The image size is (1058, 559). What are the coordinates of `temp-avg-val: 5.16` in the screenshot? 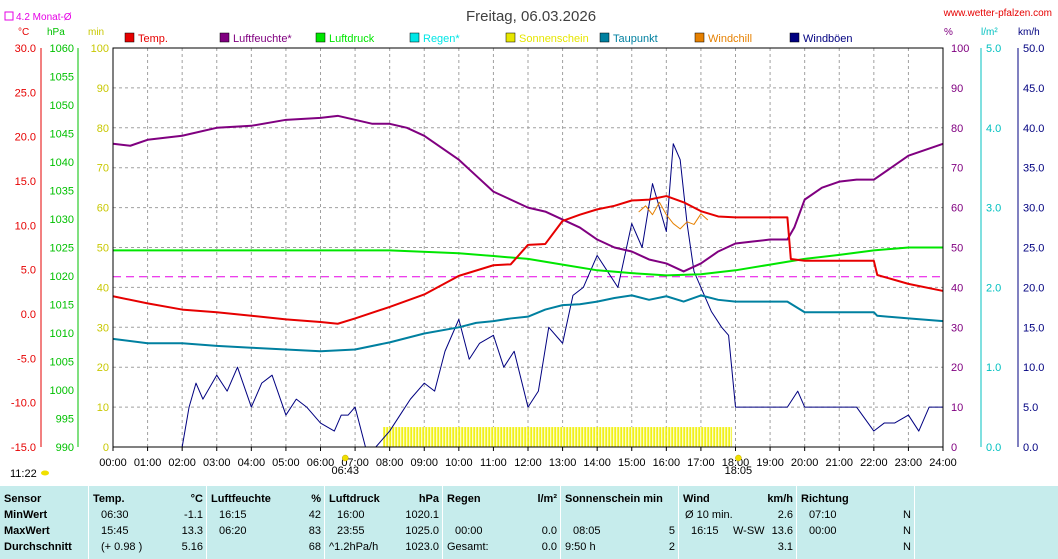 It's located at (192, 547).